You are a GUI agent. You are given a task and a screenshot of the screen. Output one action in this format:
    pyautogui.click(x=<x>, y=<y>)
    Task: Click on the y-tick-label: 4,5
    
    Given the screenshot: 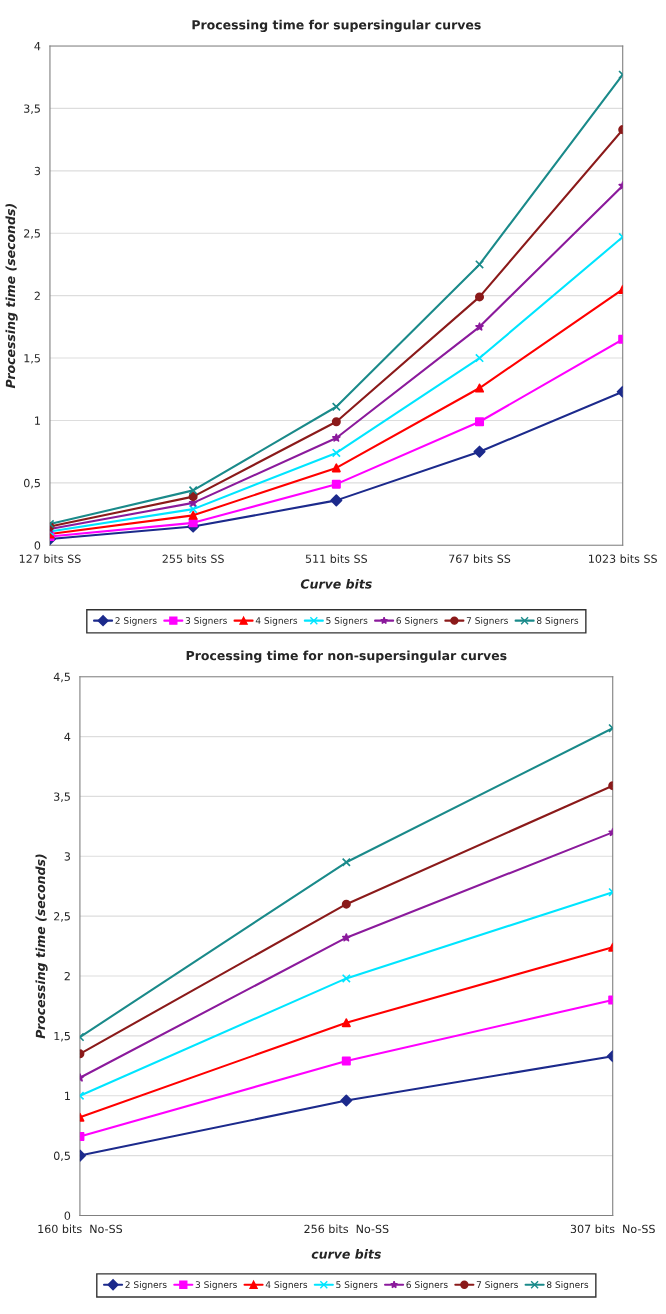 What is the action you would take?
    pyautogui.click(x=61, y=677)
    